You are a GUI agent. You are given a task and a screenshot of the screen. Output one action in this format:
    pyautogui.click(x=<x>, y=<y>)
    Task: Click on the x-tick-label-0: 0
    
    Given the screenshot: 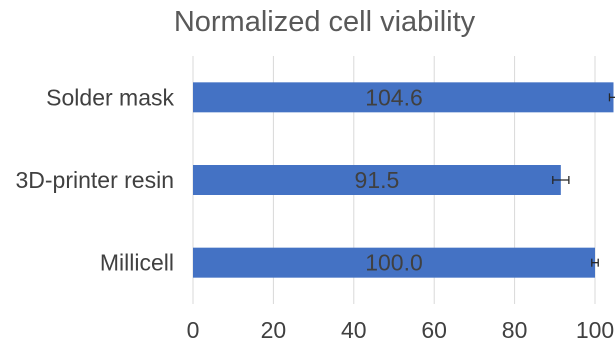 What is the action you would take?
    pyautogui.click(x=193, y=330)
    